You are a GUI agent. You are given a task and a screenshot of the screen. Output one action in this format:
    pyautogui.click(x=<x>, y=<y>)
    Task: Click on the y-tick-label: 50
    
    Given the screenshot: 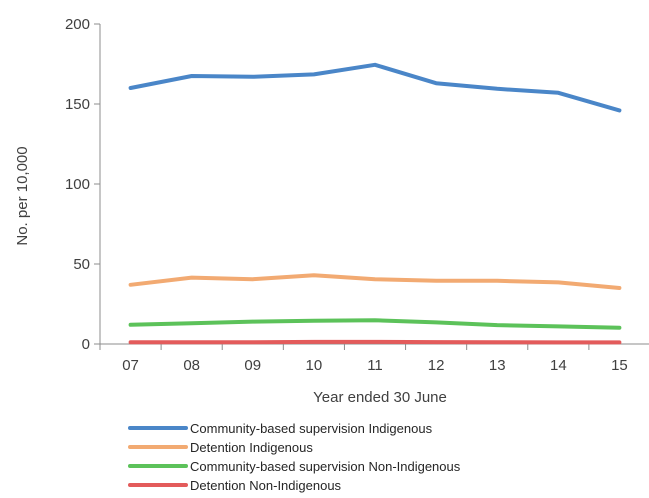 What is the action you would take?
    pyautogui.click(x=81, y=264)
    